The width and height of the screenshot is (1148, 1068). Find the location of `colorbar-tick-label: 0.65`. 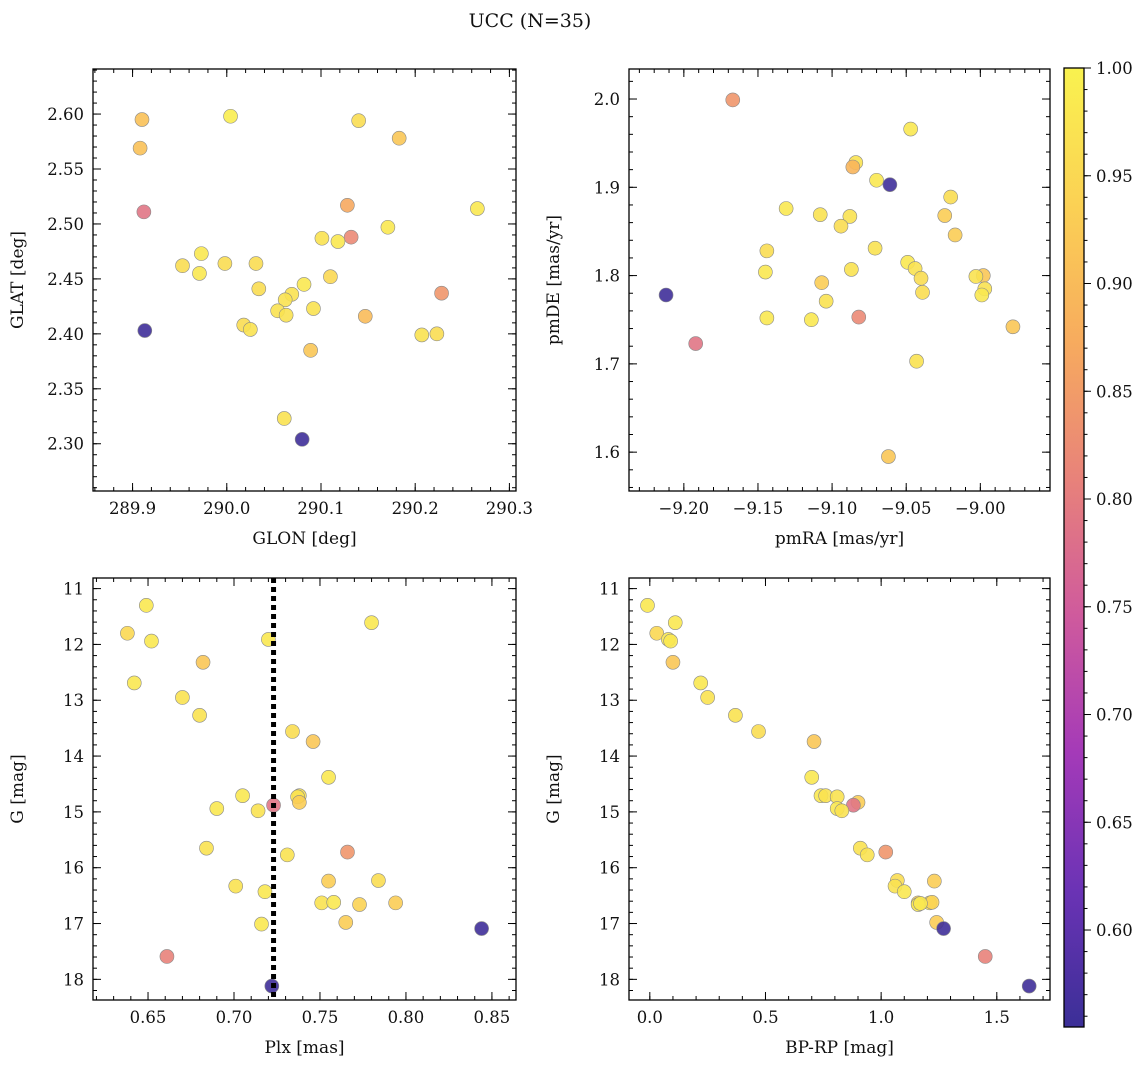

colorbar-tick-label: 0.65 is located at coordinates (1114, 822).